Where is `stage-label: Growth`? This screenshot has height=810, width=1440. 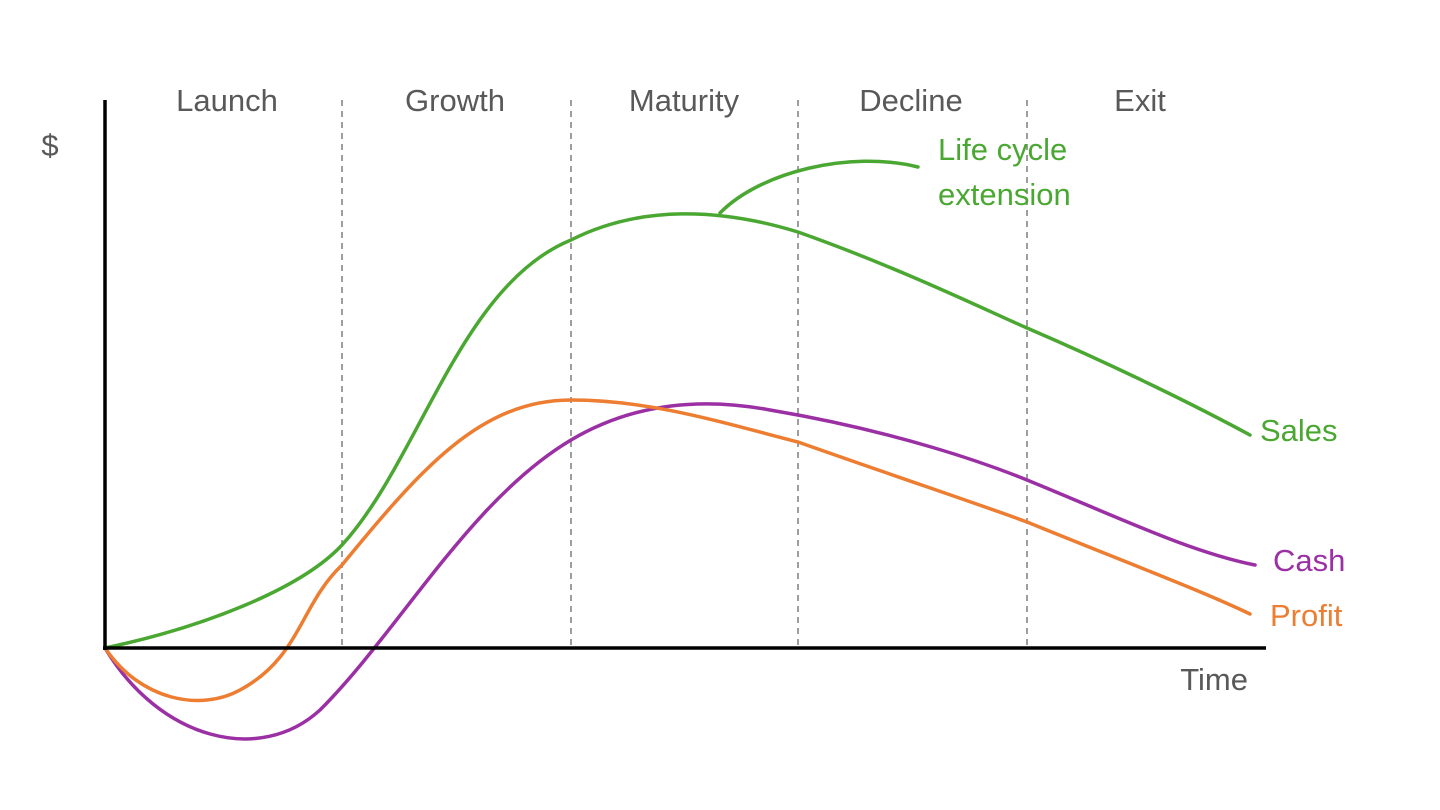
stage-label: Growth is located at coordinates (455, 100).